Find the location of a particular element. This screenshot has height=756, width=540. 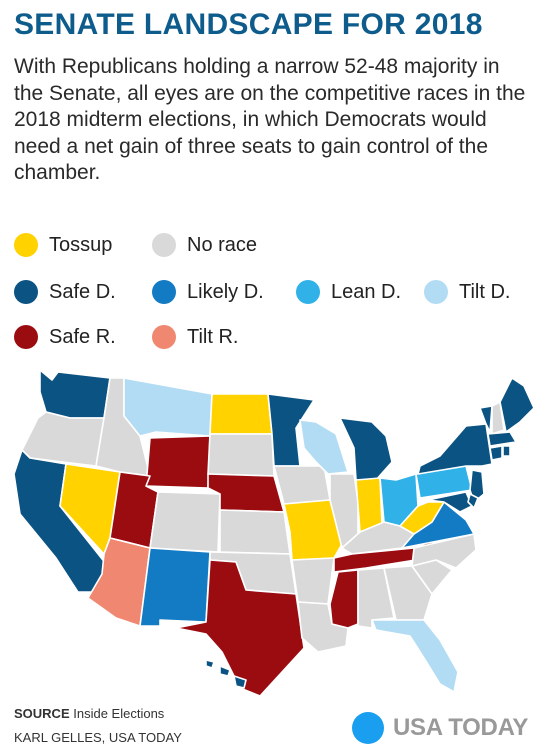

state-ks is located at coordinates (255, 532).